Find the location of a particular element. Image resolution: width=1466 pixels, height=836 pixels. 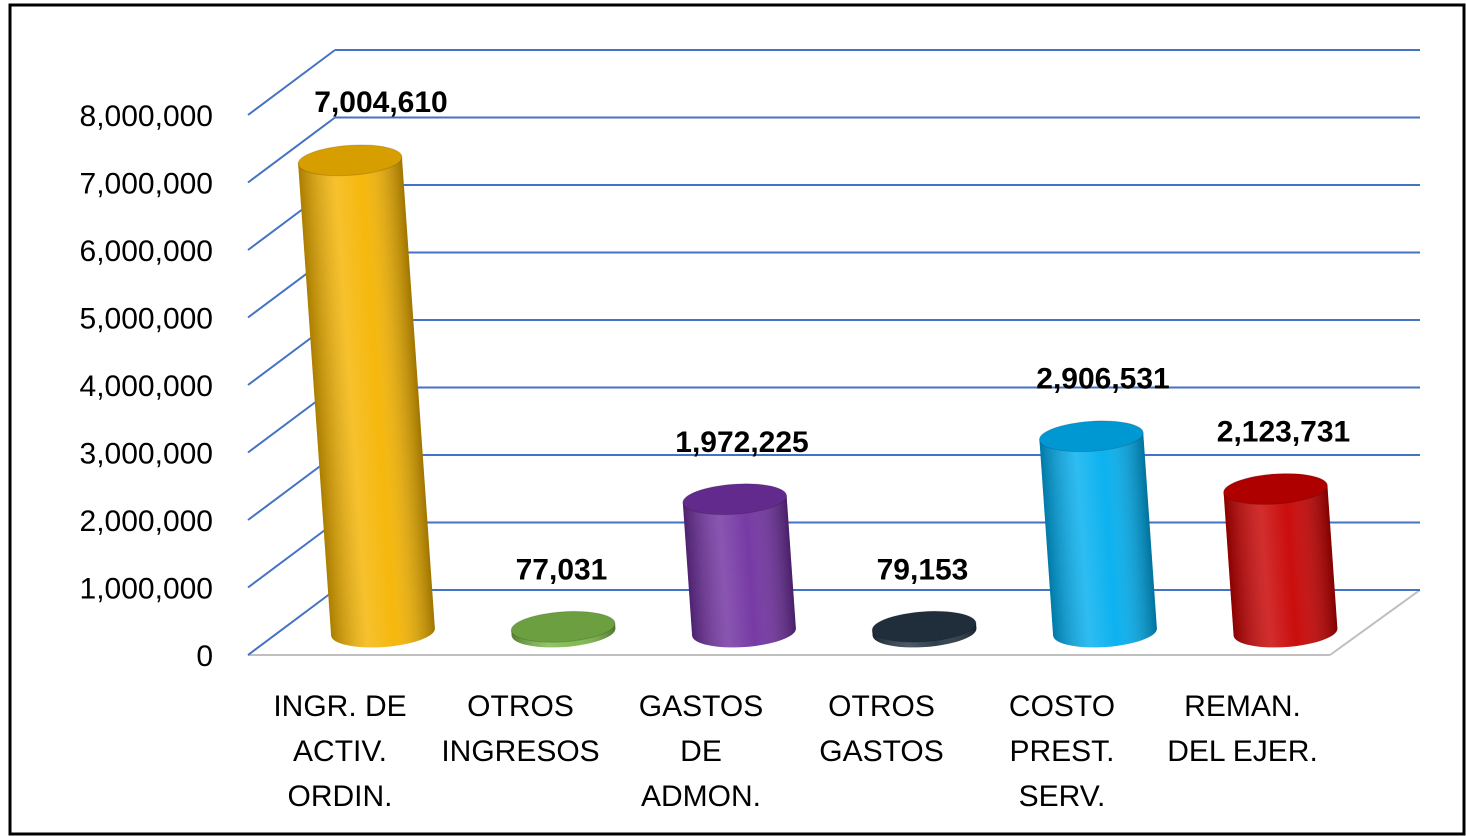

floor-side is located at coordinates (1375, 622).